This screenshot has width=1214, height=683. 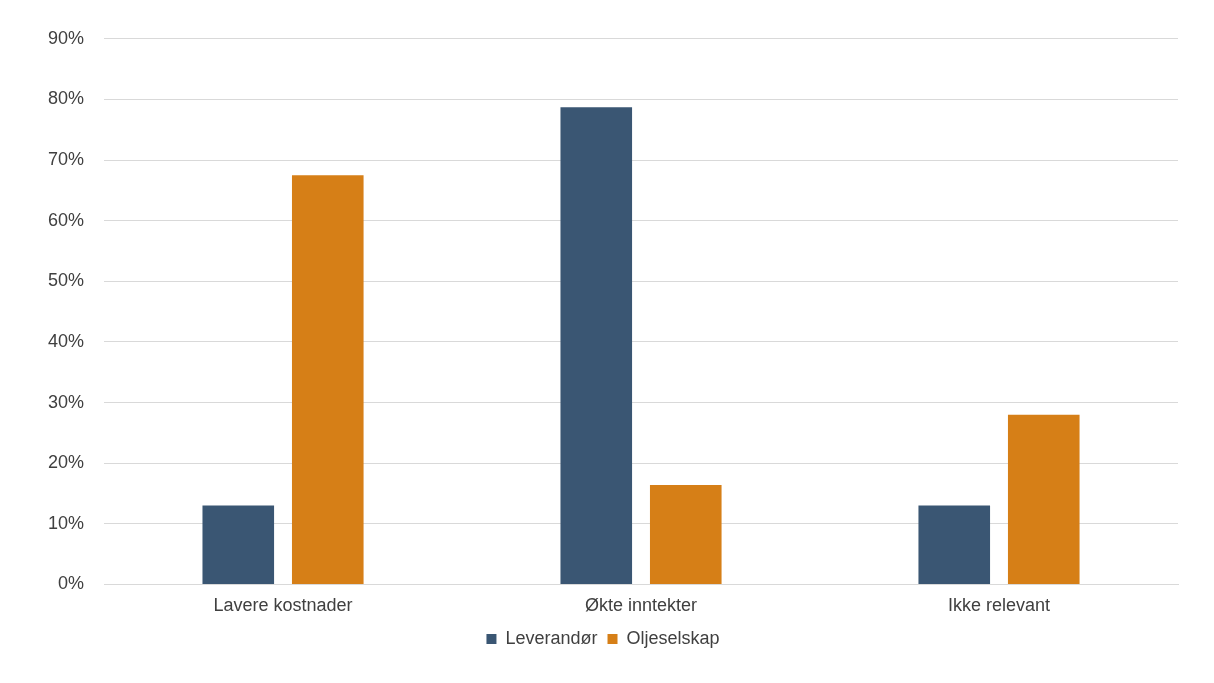 What do you see at coordinates (66, 280) in the screenshot?
I see `y-tick-label: 50%` at bounding box center [66, 280].